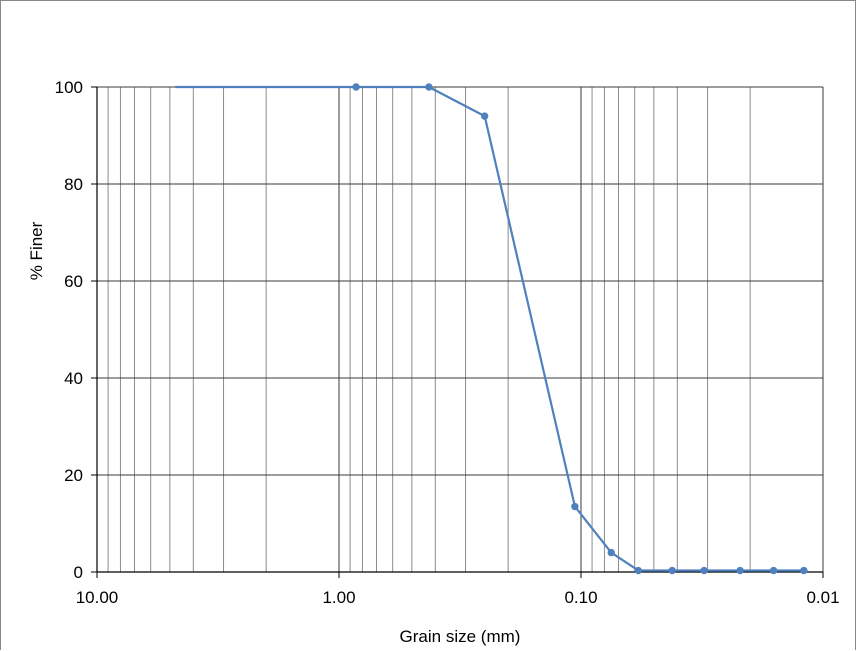 The image size is (856, 651). Describe the element at coordinates (580, 597) in the screenshot. I see `x-tick-label: 0.10` at that location.